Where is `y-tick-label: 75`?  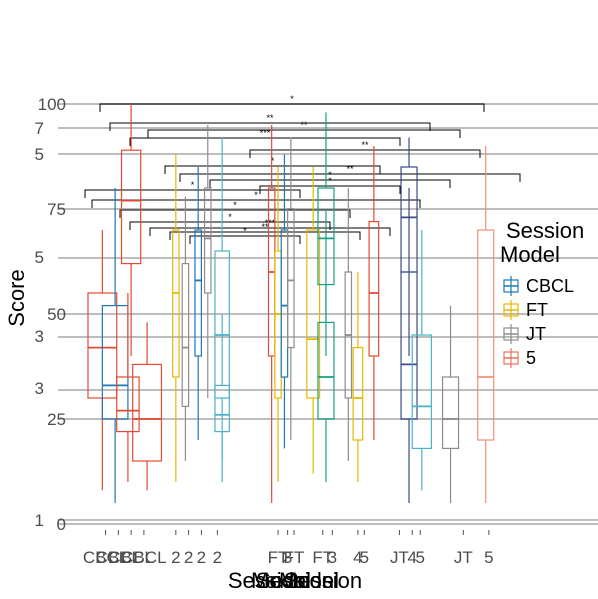 y-tick-label: 75 is located at coordinates (56, 209).